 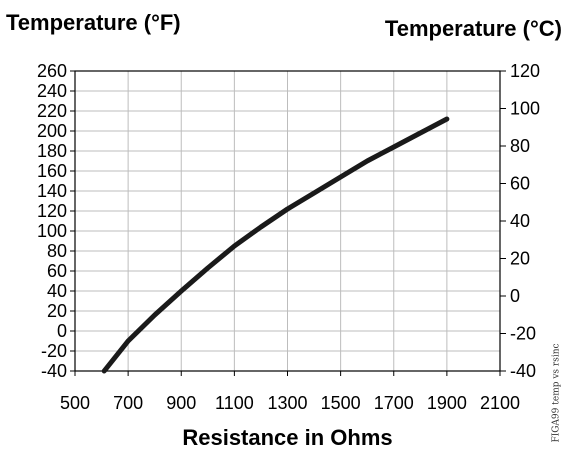 I want to click on left-tick-label: 160, so click(x=52, y=171).